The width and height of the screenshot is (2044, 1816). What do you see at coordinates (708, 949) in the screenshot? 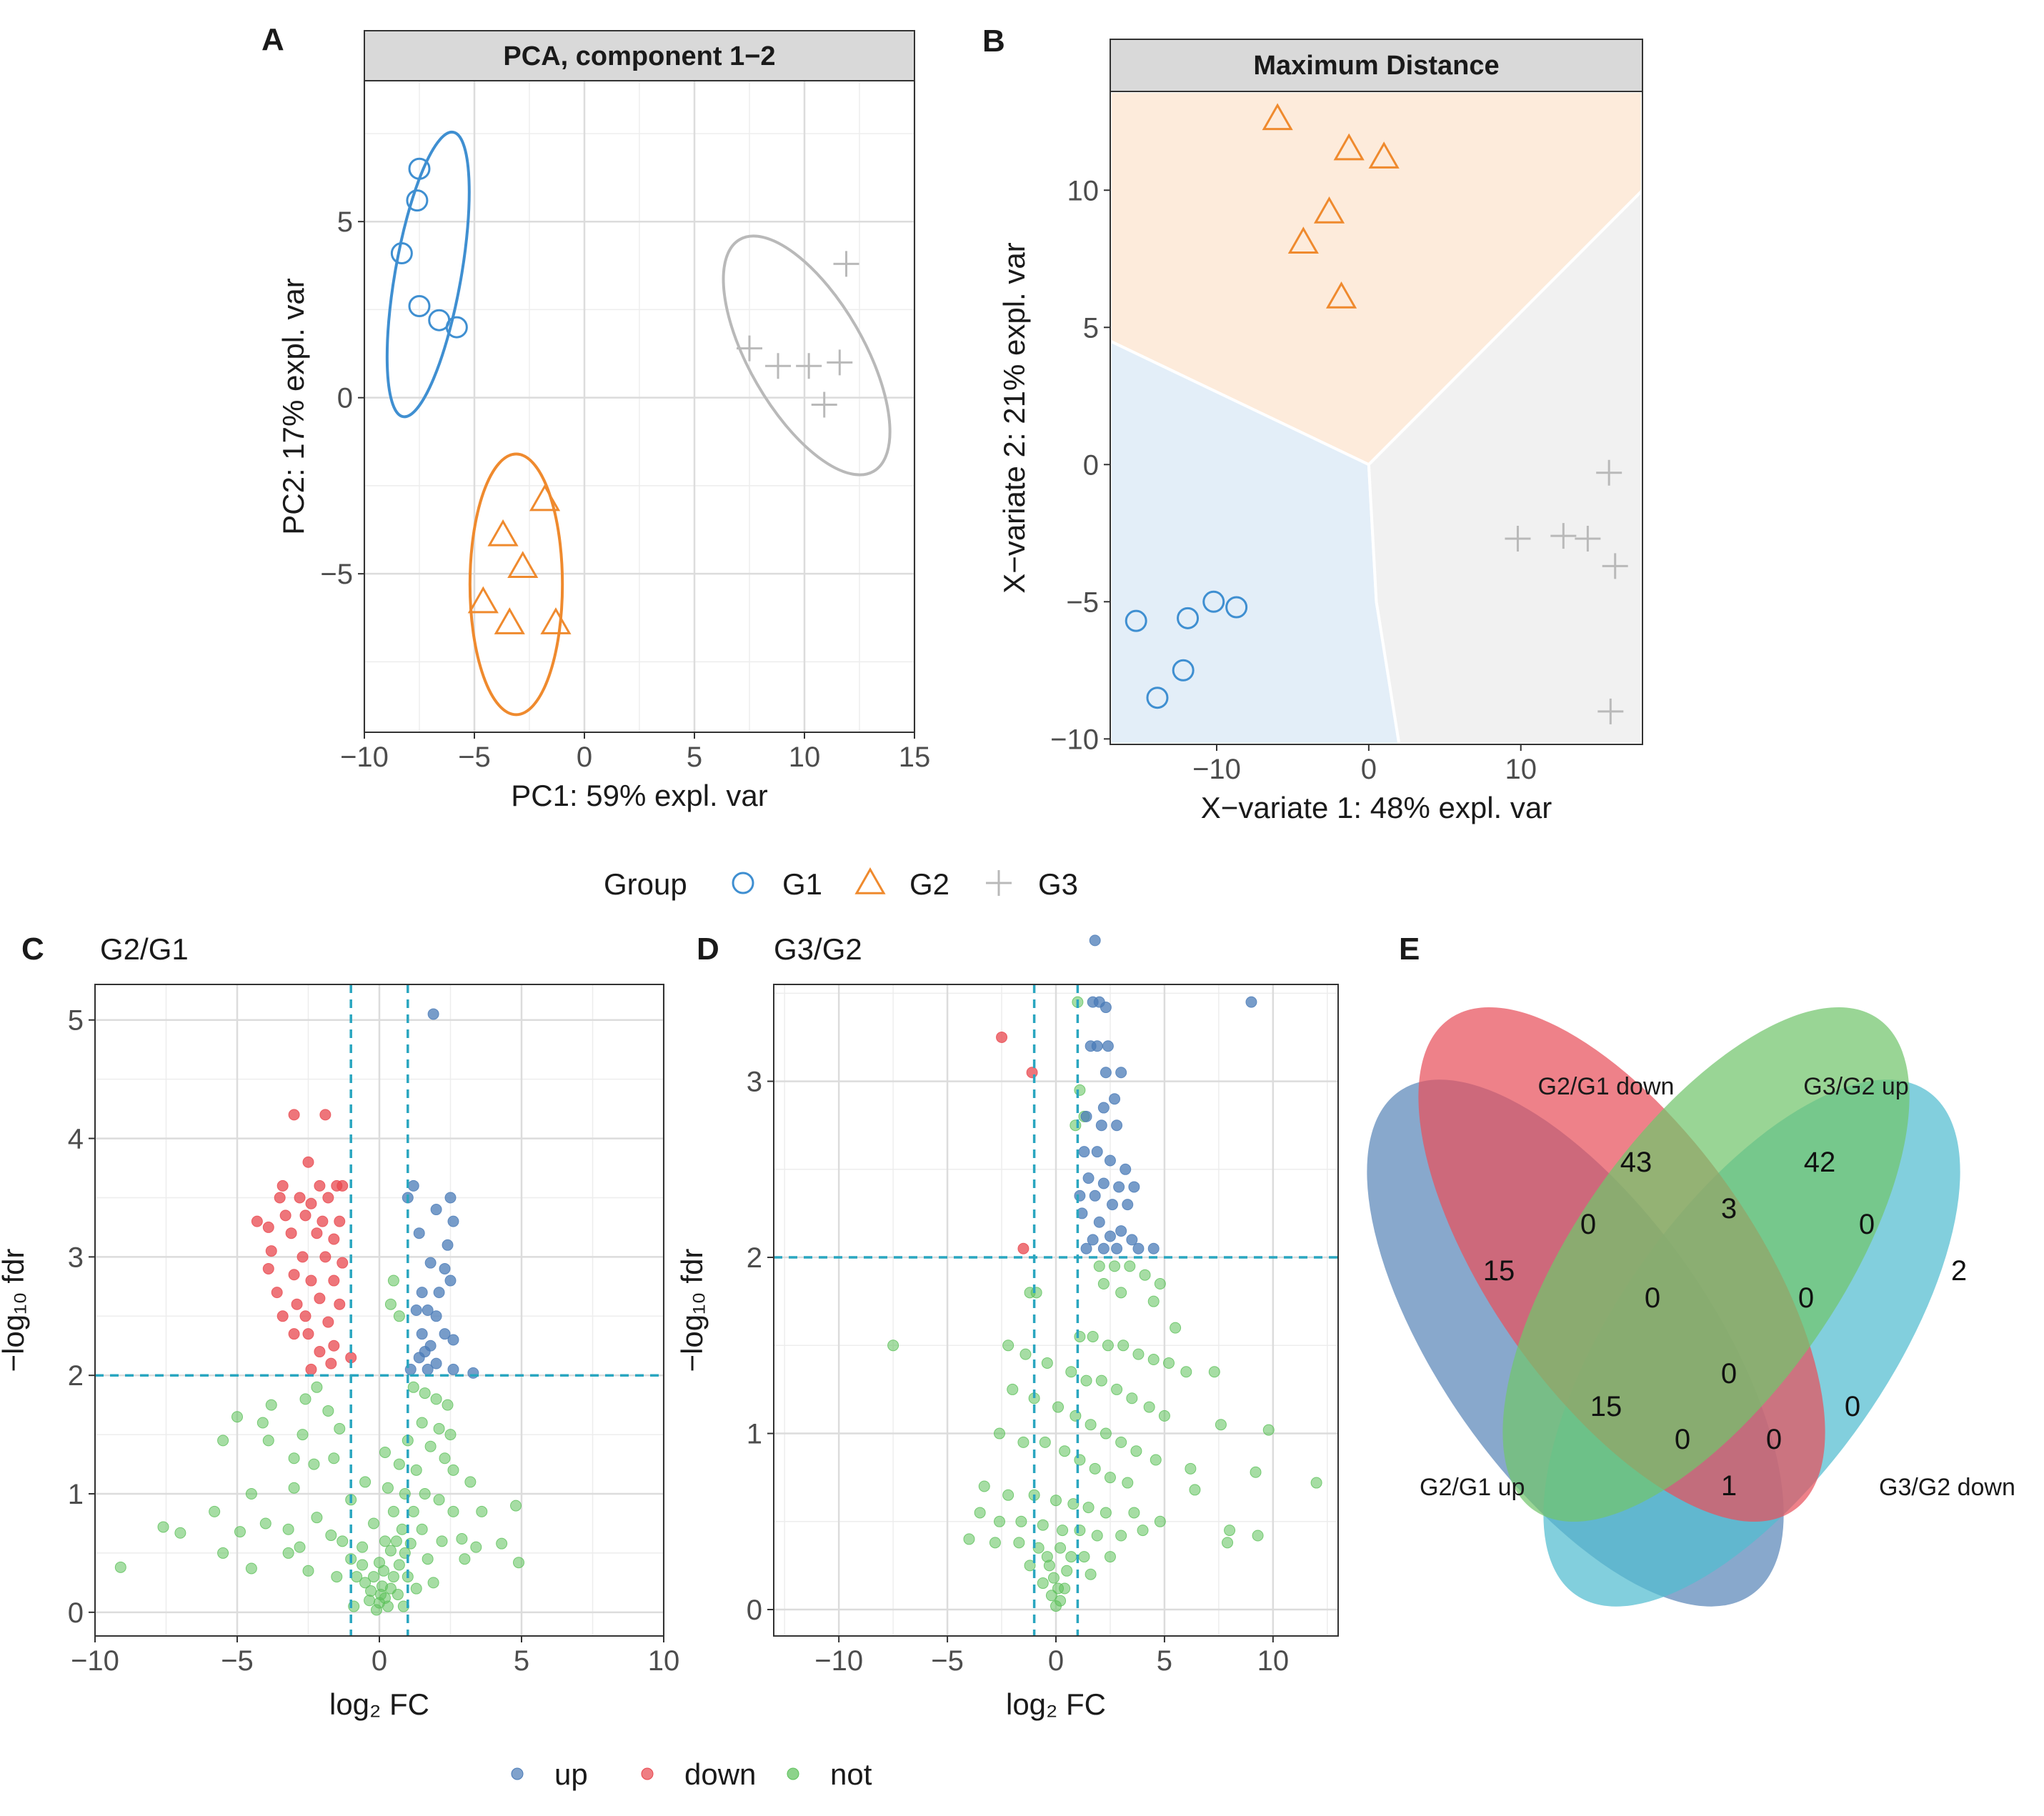
I see `panel-letter: D` at bounding box center [708, 949].